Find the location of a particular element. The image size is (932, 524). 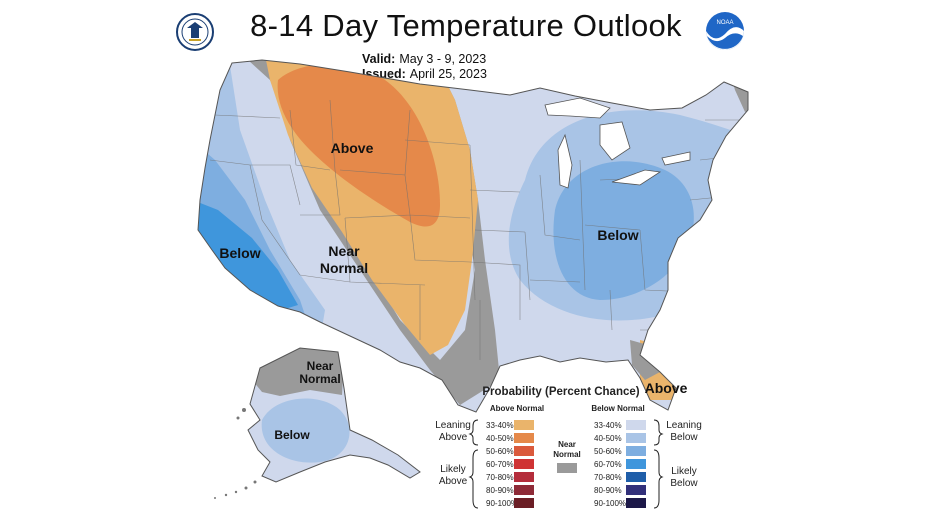

label-near-normal-2: Normal is located at coordinates (344, 268).